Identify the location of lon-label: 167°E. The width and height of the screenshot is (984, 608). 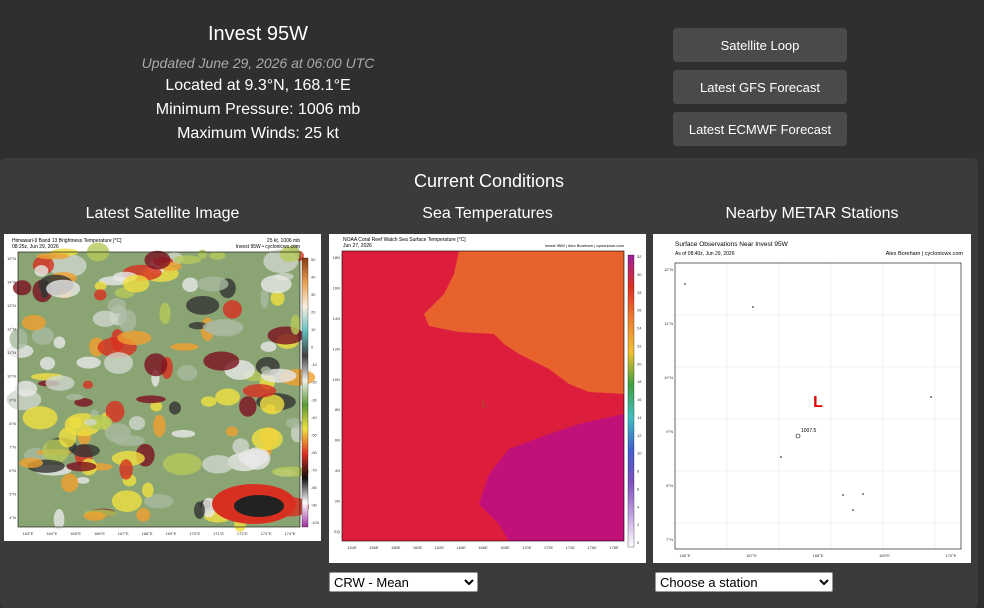
(751, 555).